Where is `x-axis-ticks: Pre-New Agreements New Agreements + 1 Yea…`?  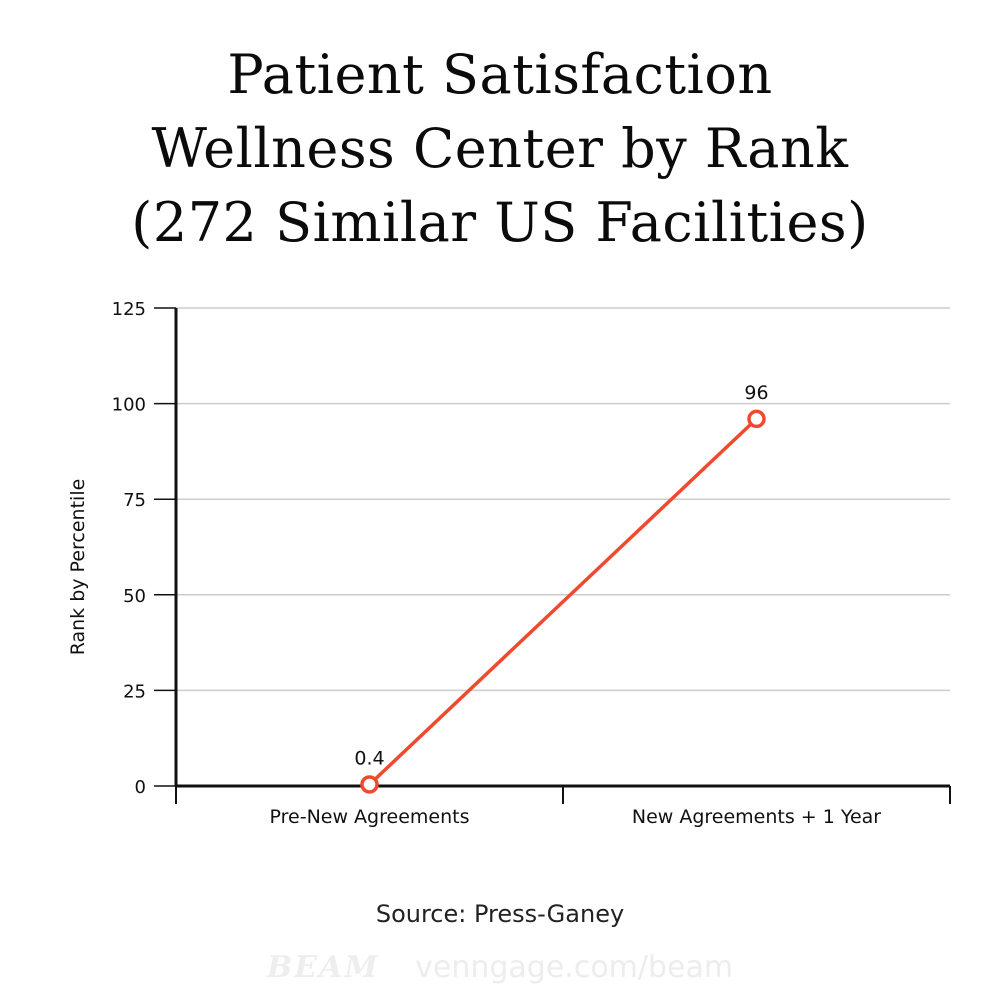 x-axis-ticks: Pre-New Agreements New Agreements + 1 Yea… is located at coordinates (563, 807).